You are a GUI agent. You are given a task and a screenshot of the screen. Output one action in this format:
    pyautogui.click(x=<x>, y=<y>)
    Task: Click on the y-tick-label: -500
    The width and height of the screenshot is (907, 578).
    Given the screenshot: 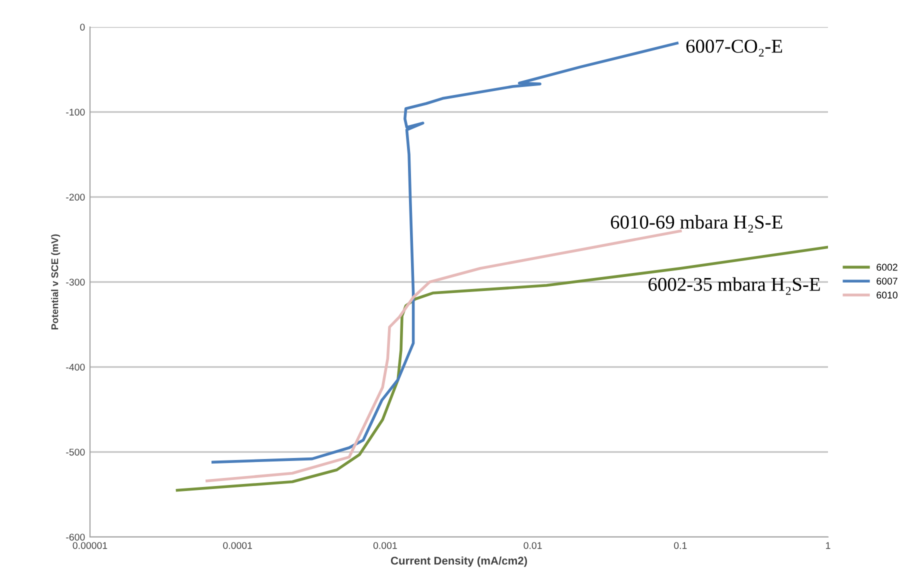 What is the action you would take?
    pyautogui.click(x=75, y=452)
    